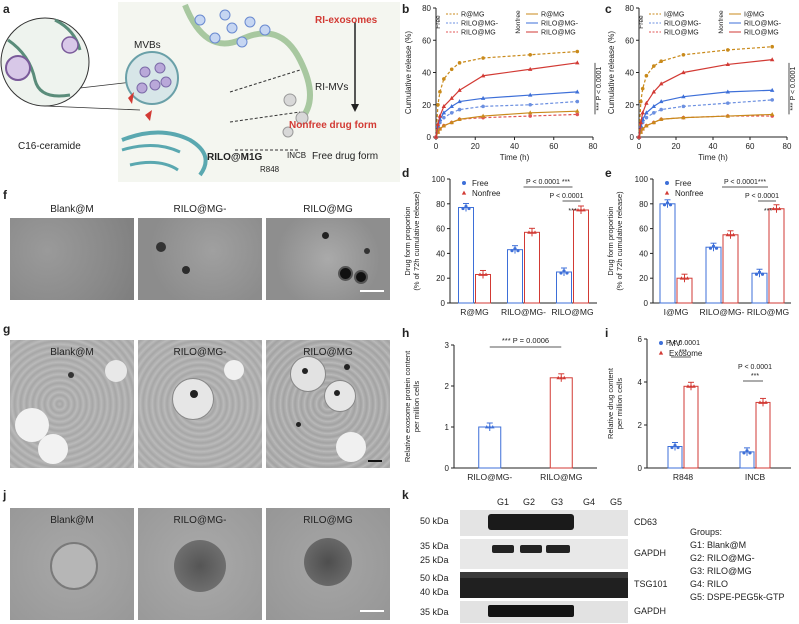 Image resolution: width=799 pixels, height=624 pixels. I want to click on tem-image-f-rilo, so click(328, 259).